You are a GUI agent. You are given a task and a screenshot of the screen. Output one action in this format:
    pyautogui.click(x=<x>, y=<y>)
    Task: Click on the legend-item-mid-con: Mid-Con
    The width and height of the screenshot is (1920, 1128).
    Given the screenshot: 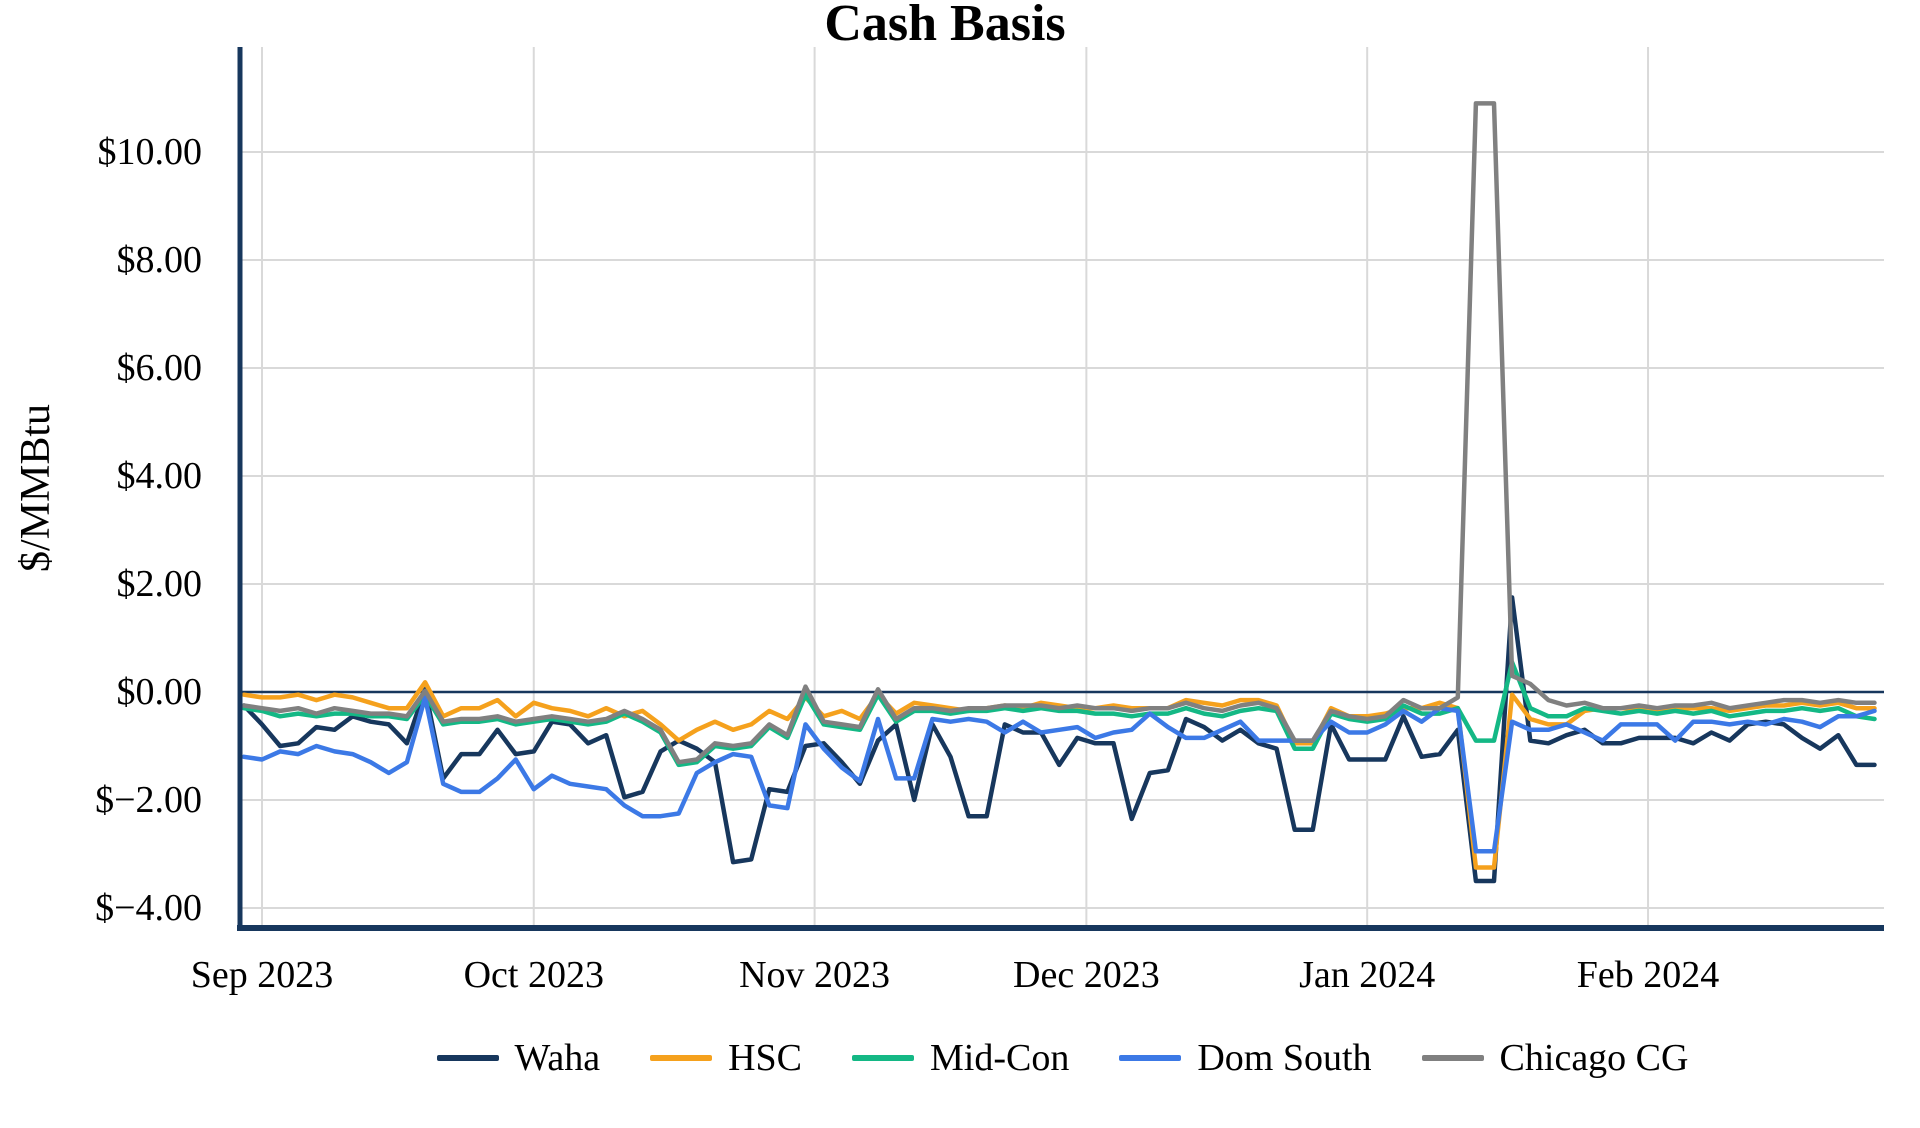 What is the action you would take?
    pyautogui.click(x=960, y=1058)
    